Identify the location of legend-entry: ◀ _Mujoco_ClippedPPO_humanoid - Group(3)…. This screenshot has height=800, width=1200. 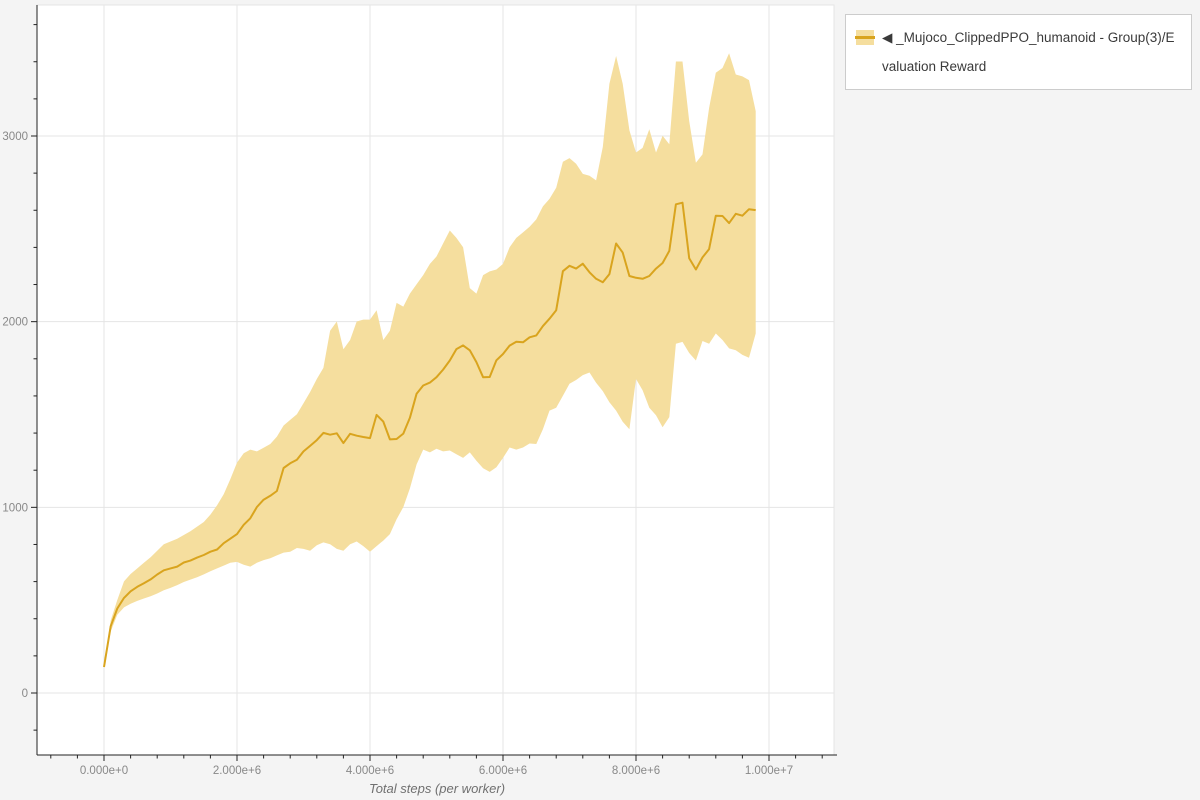
(1018, 52).